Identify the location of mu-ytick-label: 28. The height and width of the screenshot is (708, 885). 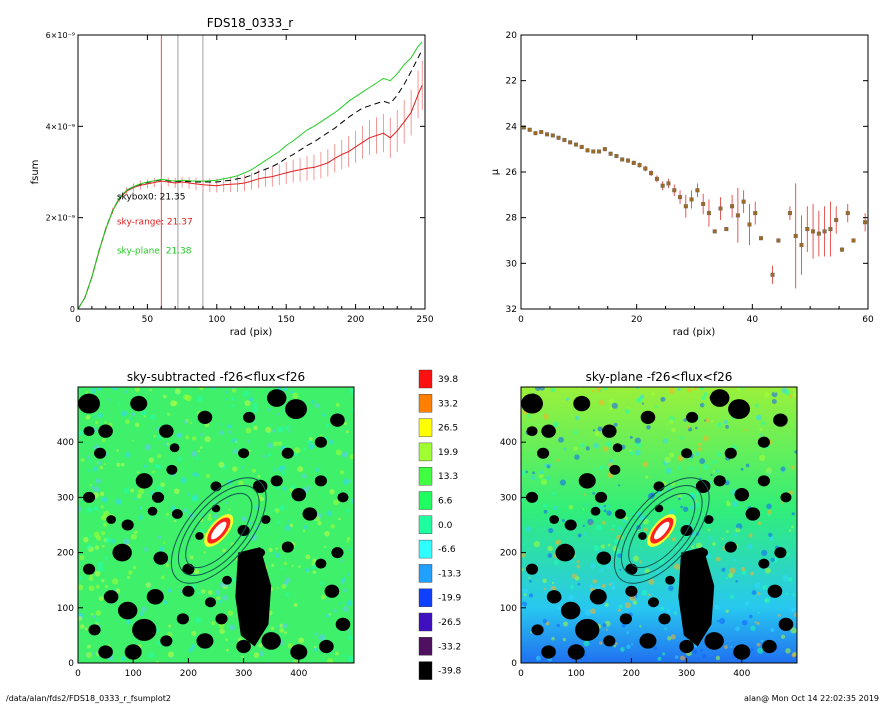
(512, 219).